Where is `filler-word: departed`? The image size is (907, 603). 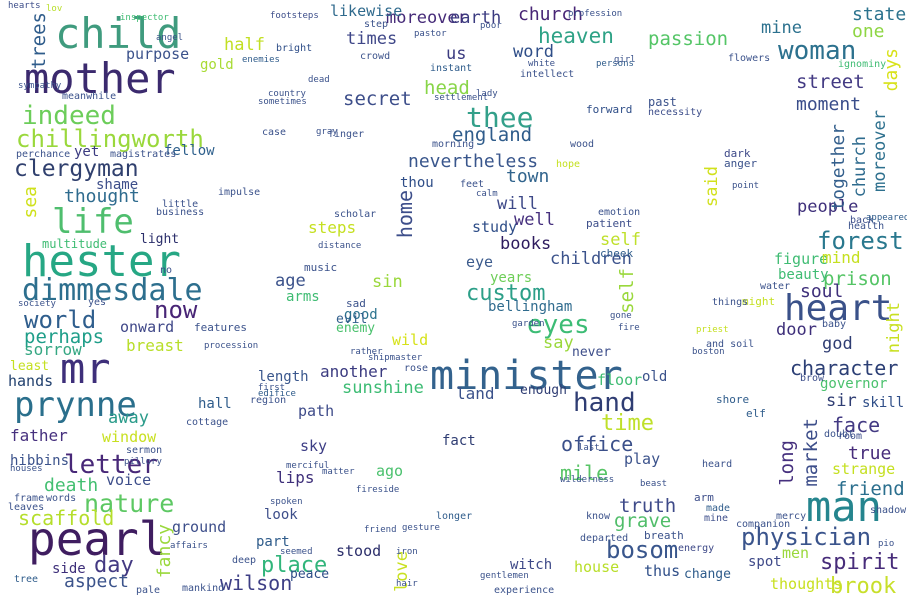 filler-word: departed is located at coordinates (604, 538).